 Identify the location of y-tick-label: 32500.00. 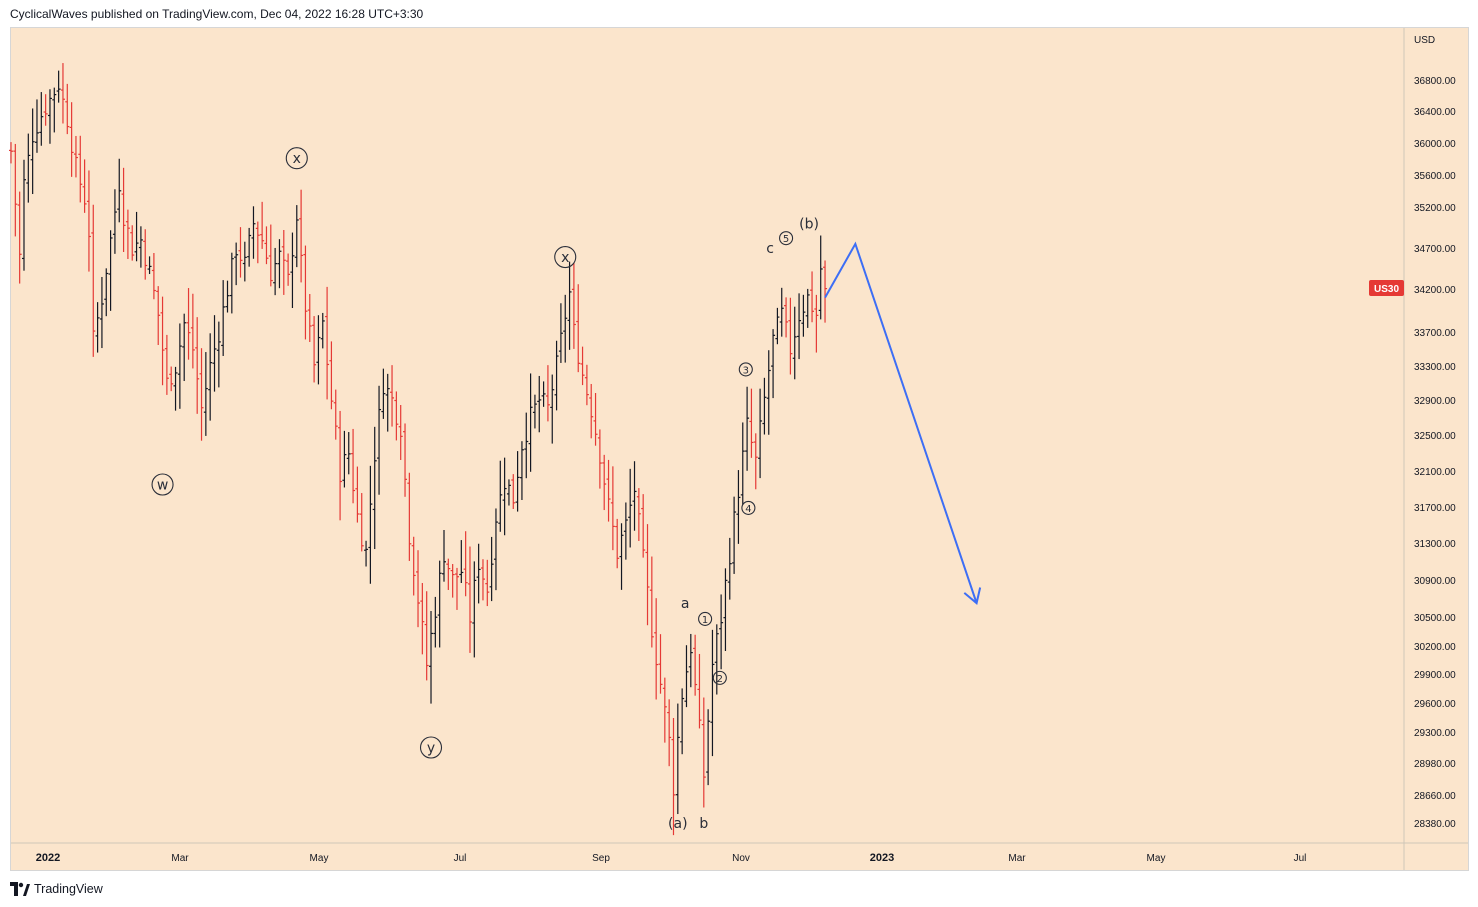
(1435, 436).